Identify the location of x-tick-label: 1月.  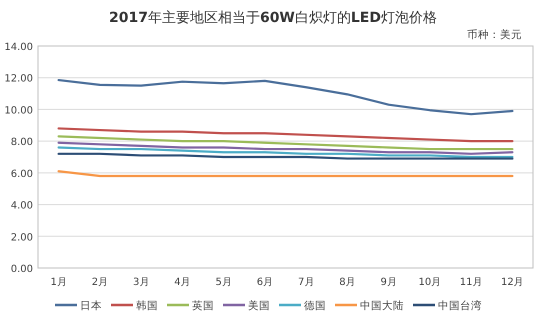
(58, 282).